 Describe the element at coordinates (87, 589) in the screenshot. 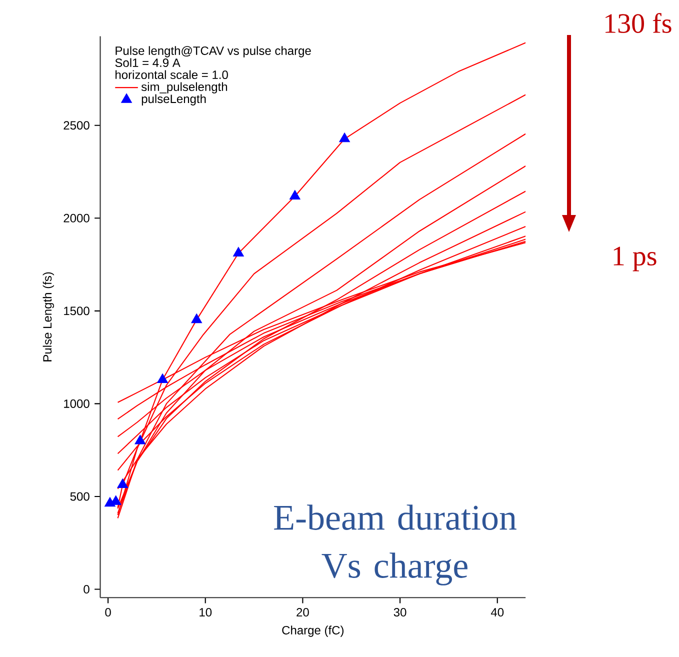

I see `y-tick-label: 0` at that location.